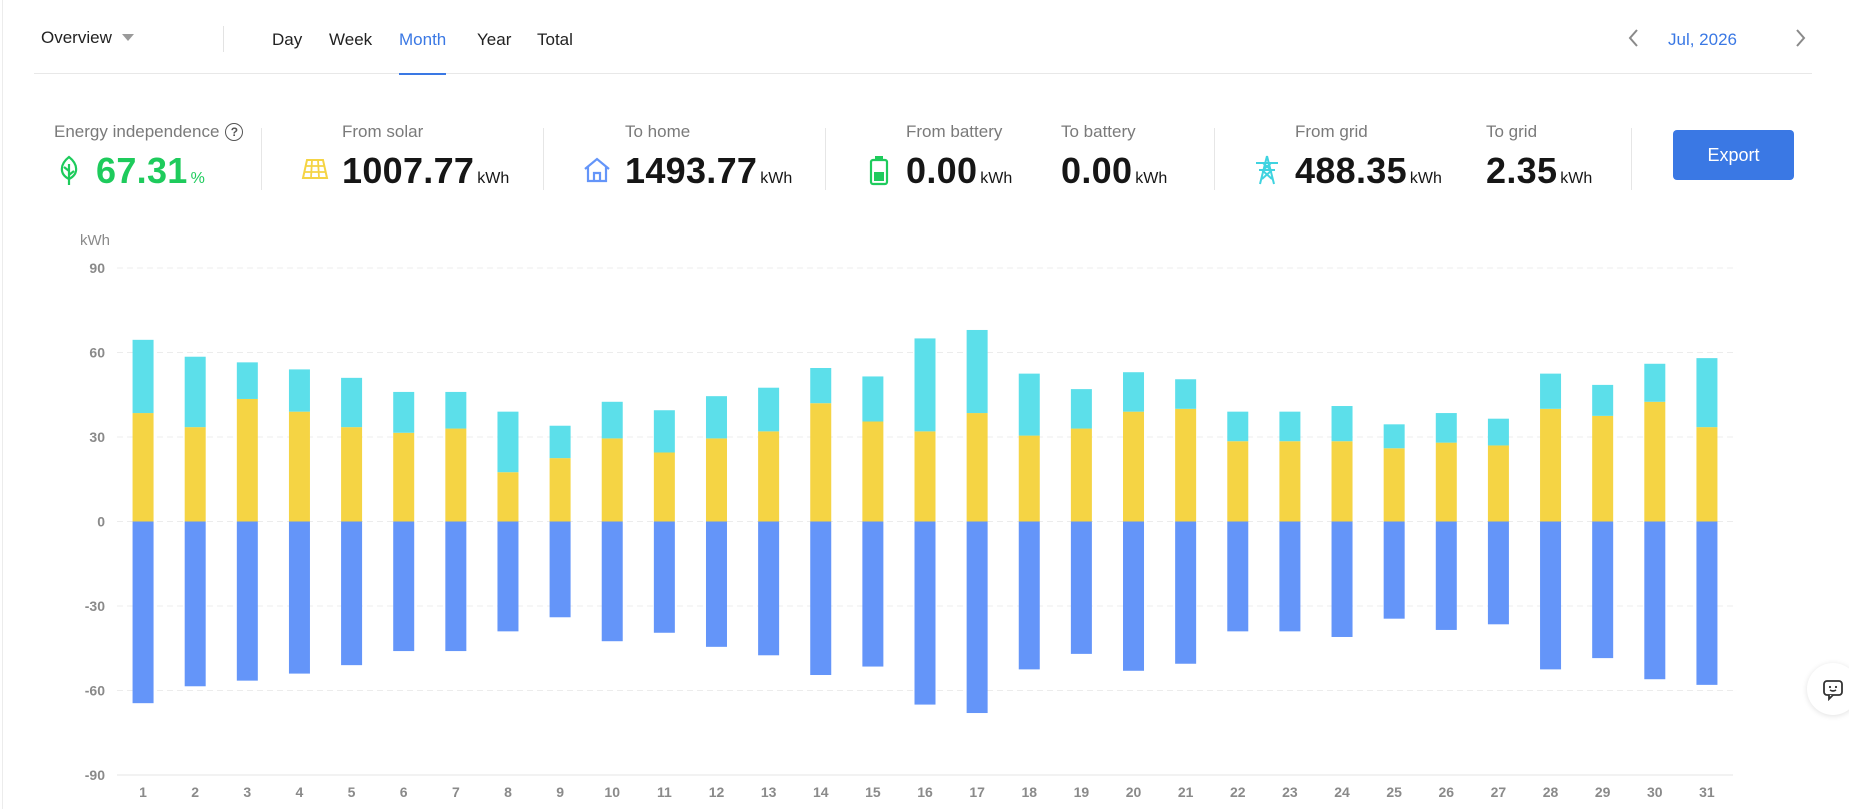 This screenshot has height=809, width=1849. What do you see at coordinates (1097, 170) in the screenshot?
I see `stat-value: 0.00` at bounding box center [1097, 170].